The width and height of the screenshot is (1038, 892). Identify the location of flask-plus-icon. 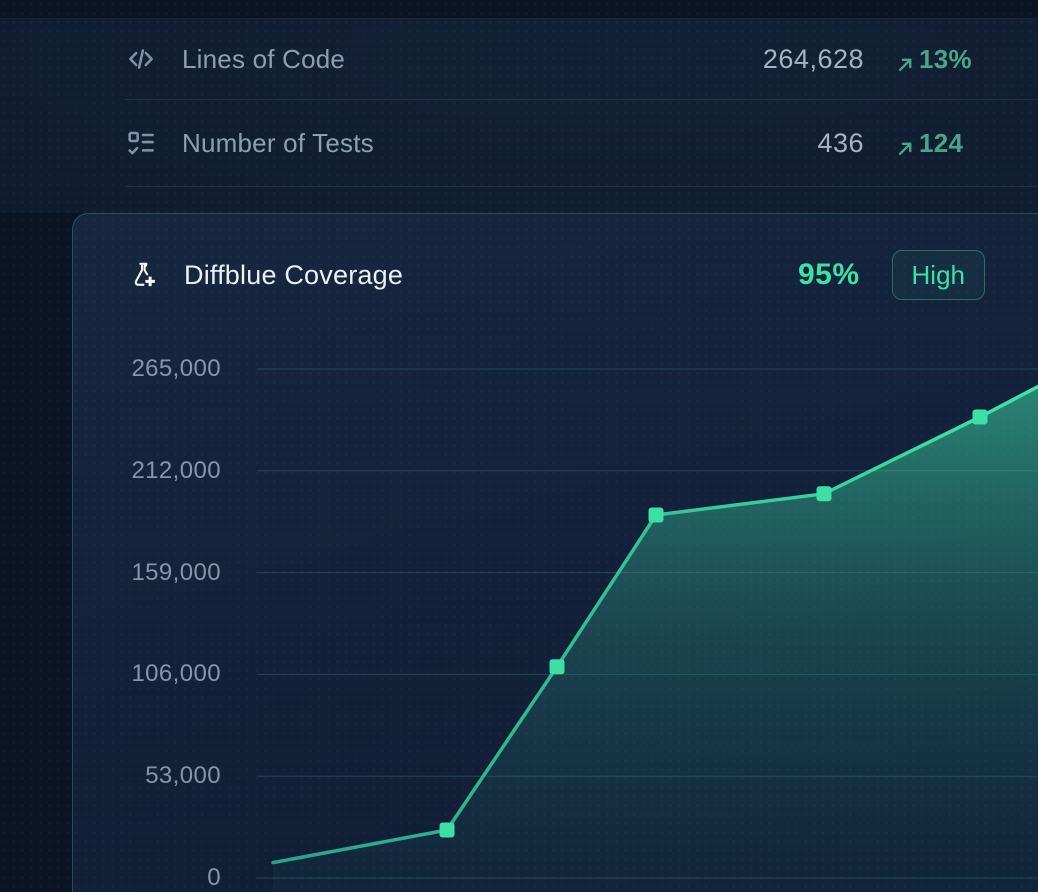
(144, 275).